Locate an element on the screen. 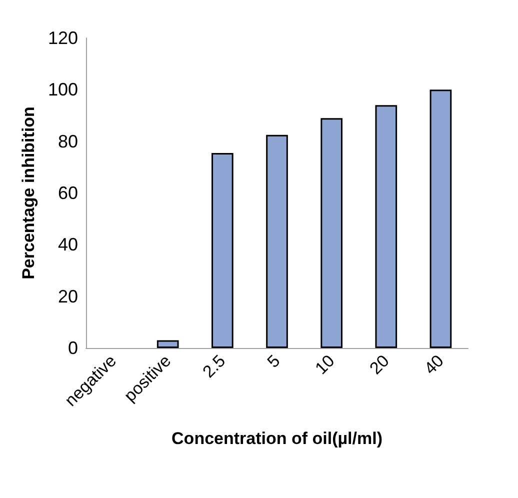  x-axis-title: Concentration of oil(µl/ml) is located at coordinates (277, 438).